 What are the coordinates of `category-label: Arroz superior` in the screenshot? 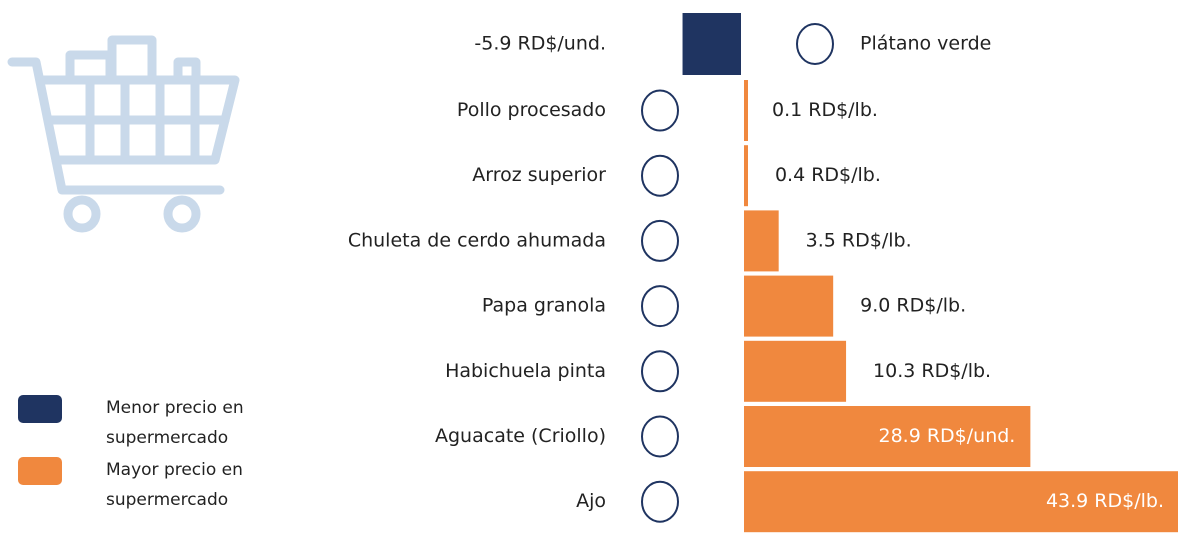 It's located at (539, 175).